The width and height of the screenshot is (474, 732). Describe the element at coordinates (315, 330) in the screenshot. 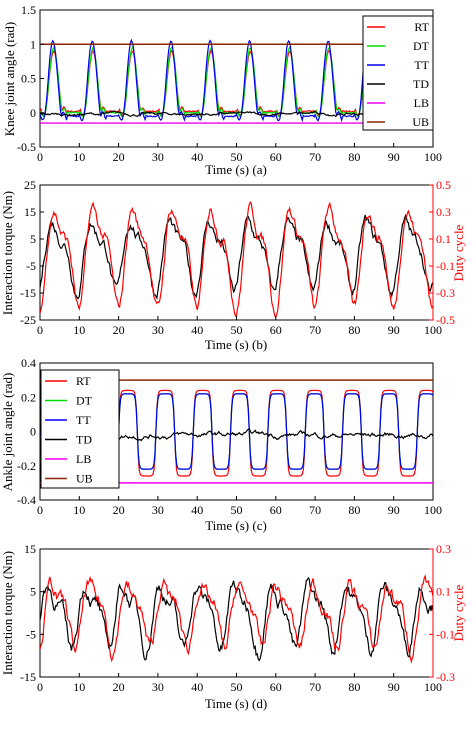

I see `panel-b-xtick-label: 70` at that location.